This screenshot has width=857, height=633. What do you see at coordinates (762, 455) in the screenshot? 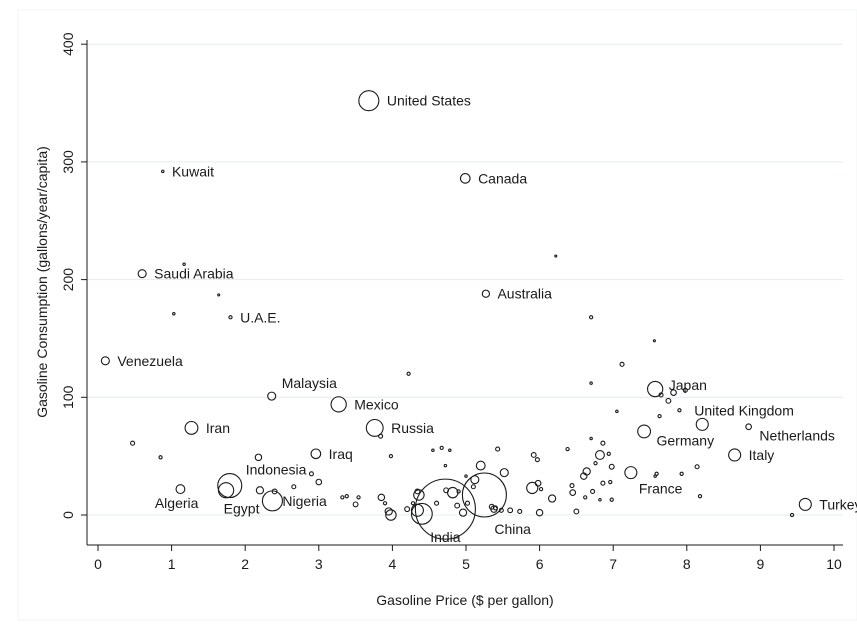
I see `point-label: Italy` at bounding box center [762, 455].